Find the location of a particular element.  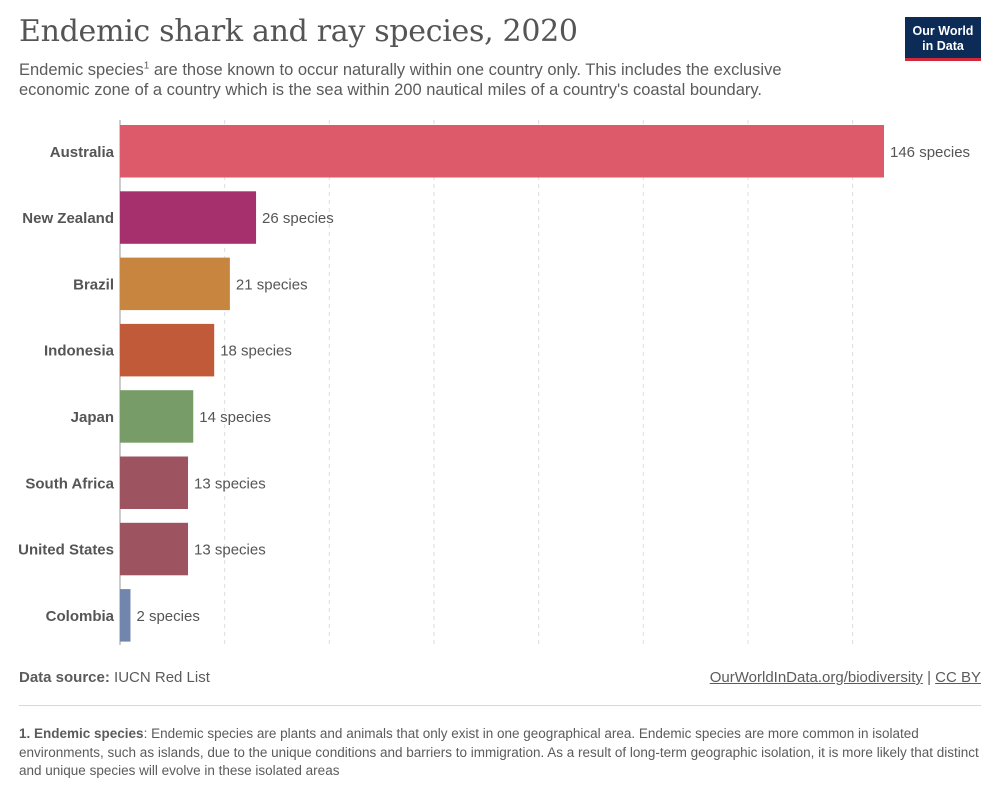

footnote-term: 1. Endemic species is located at coordinates (81, 733).